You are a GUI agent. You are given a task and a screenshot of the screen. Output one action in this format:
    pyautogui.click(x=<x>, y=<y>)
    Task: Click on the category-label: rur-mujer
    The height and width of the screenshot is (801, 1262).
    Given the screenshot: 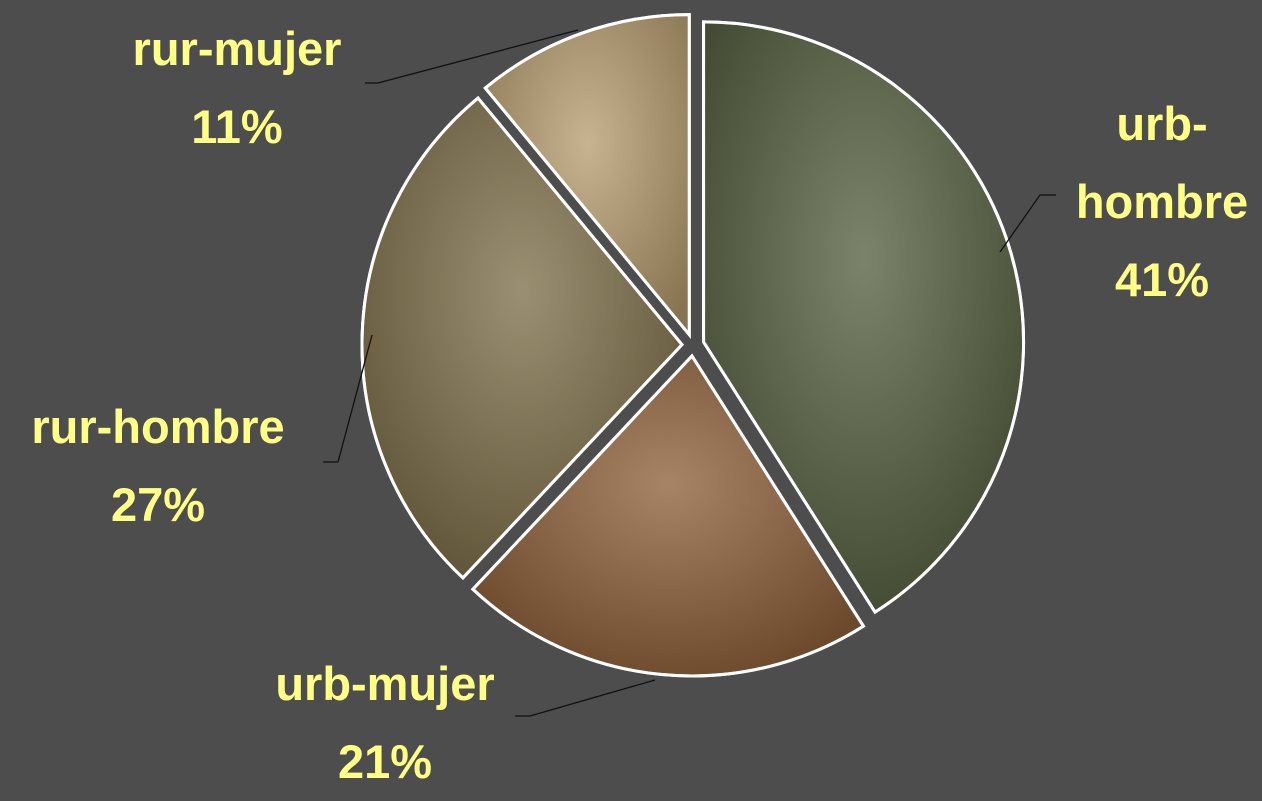 What is the action you would take?
    pyautogui.click(x=237, y=48)
    